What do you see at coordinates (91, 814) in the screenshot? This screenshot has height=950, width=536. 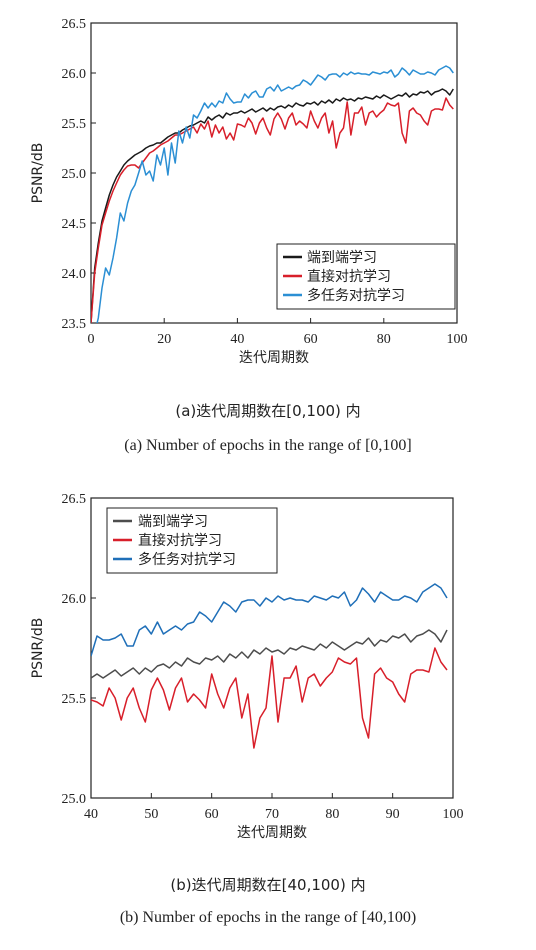 I see `x-tick-label-b-0: 40` at bounding box center [91, 814].